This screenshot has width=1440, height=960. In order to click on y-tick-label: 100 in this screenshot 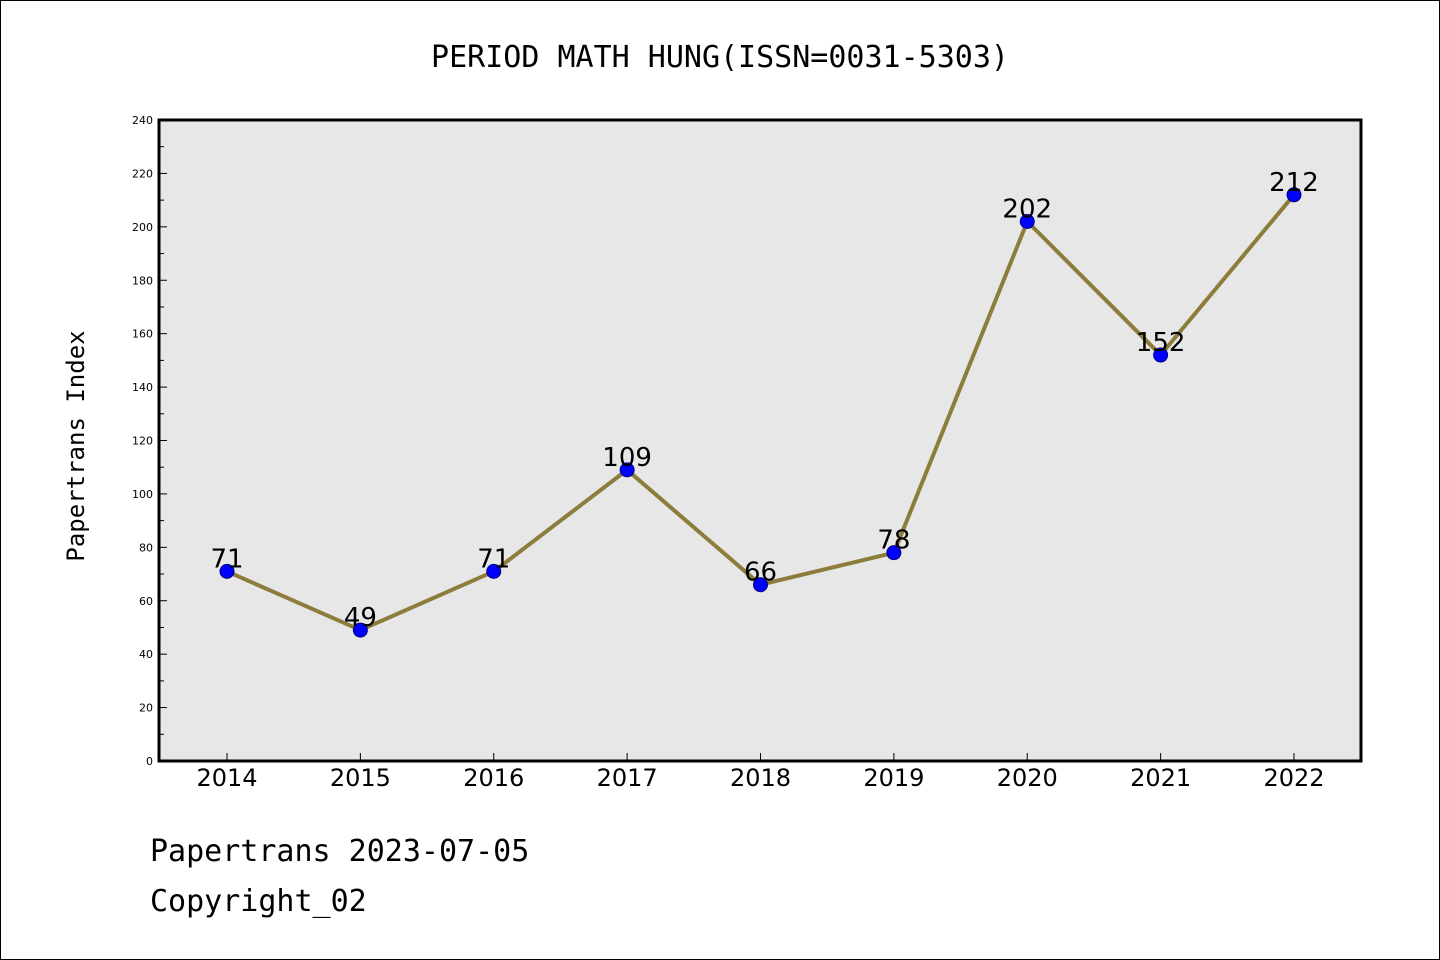, I will do `click(142, 494)`.